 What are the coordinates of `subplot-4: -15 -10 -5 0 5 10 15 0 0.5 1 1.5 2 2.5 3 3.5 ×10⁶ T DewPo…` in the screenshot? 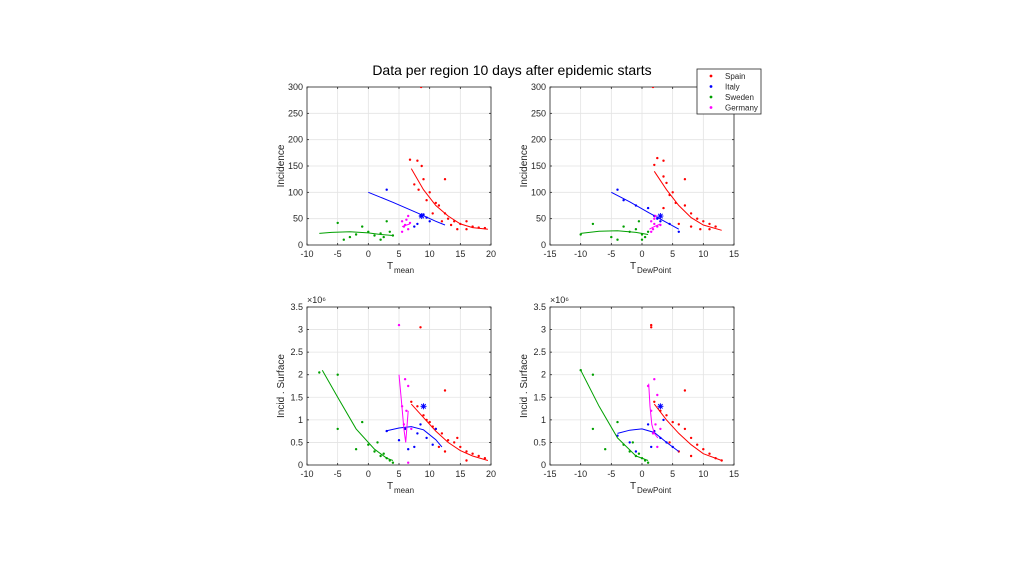 It's located at (629, 395).